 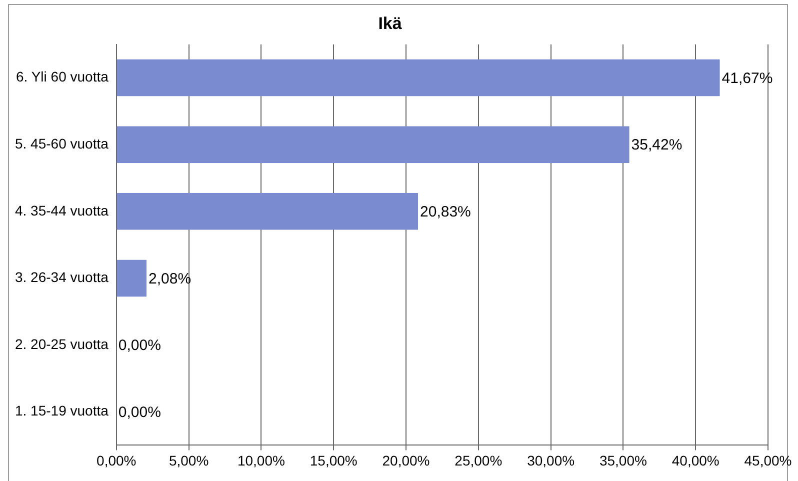 I want to click on x-tick-label: 25,00%, so click(x=478, y=460).